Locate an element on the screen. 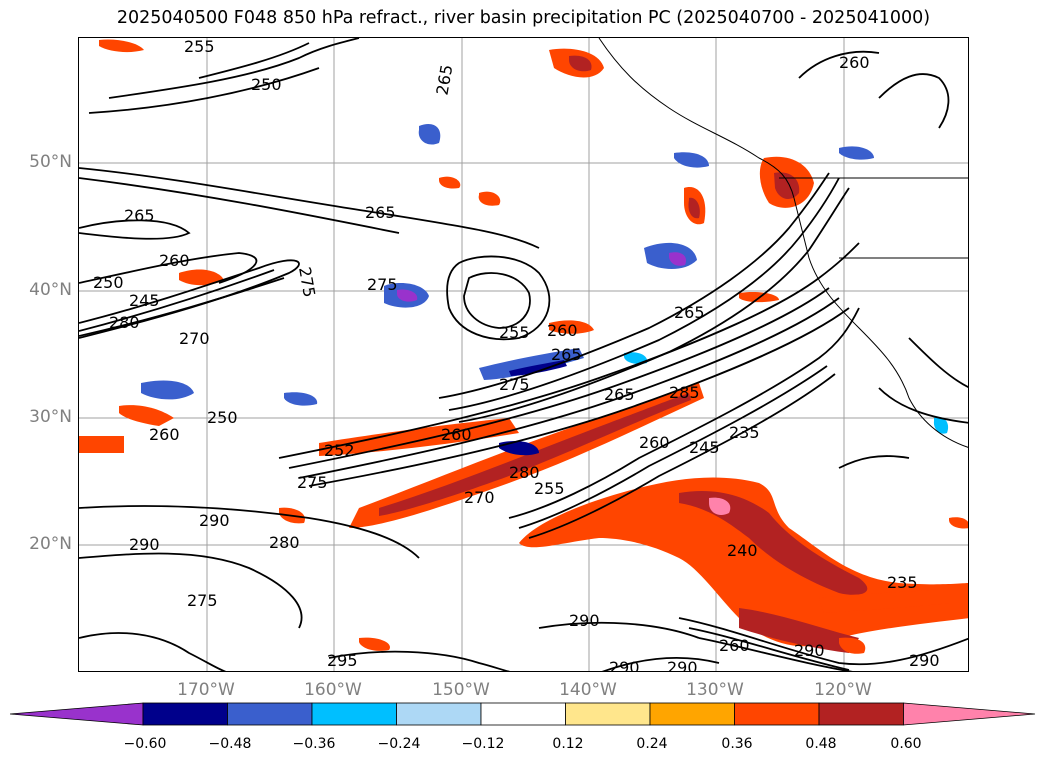 Image resolution: width=1047 pixels, height=765 pixels. contour-label: 295 is located at coordinates (342, 660).